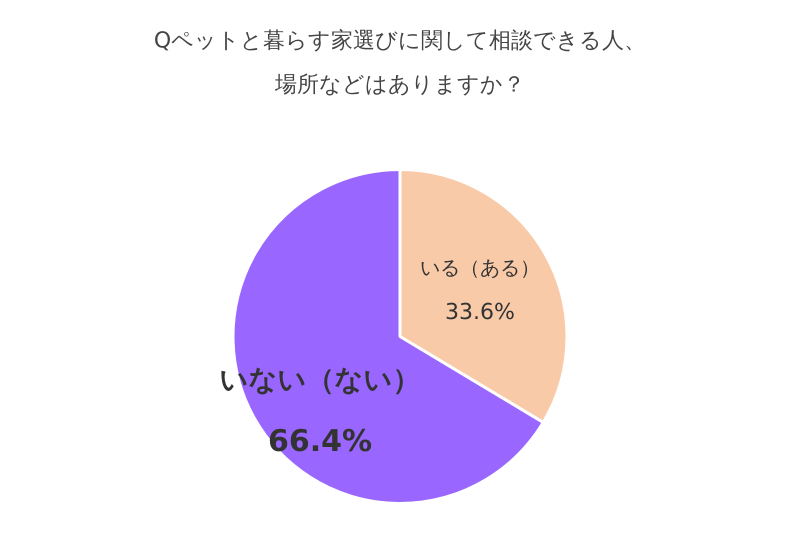 The image size is (800, 533). What do you see at coordinates (320, 442) in the screenshot?
I see `data-label: 66.4%` at bounding box center [320, 442].